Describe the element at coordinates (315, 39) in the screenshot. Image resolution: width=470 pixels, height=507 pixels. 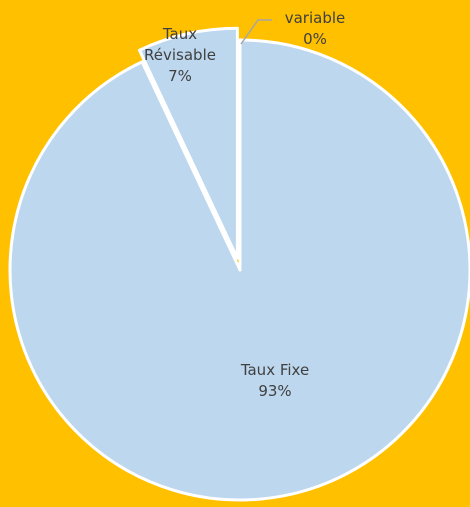
I see `value-label: 0%` at that location.